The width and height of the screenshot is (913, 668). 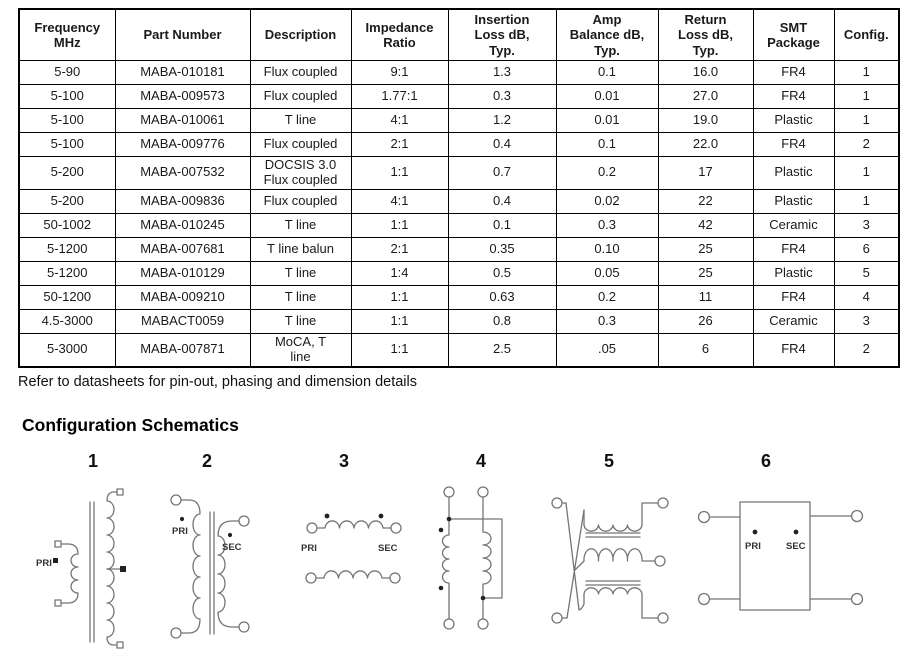 What do you see at coordinates (866, 350) in the screenshot?
I see `table-cell: 2` at bounding box center [866, 350].